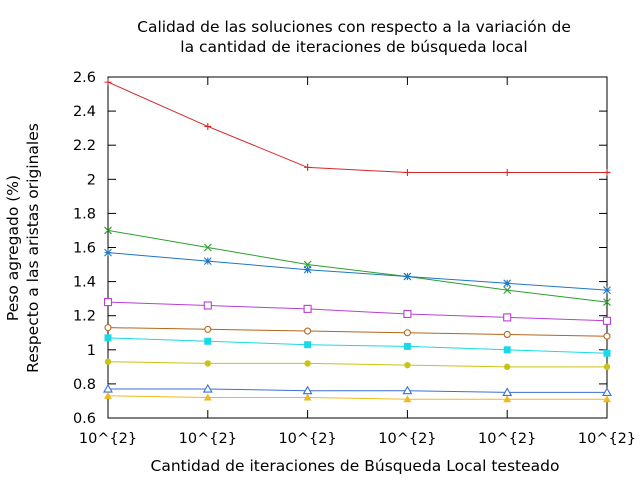 The image size is (640, 480). What do you see at coordinates (13, 248) in the screenshot?
I see `y-axis-label-line-1: Peso agregado (%)` at bounding box center [13, 248].